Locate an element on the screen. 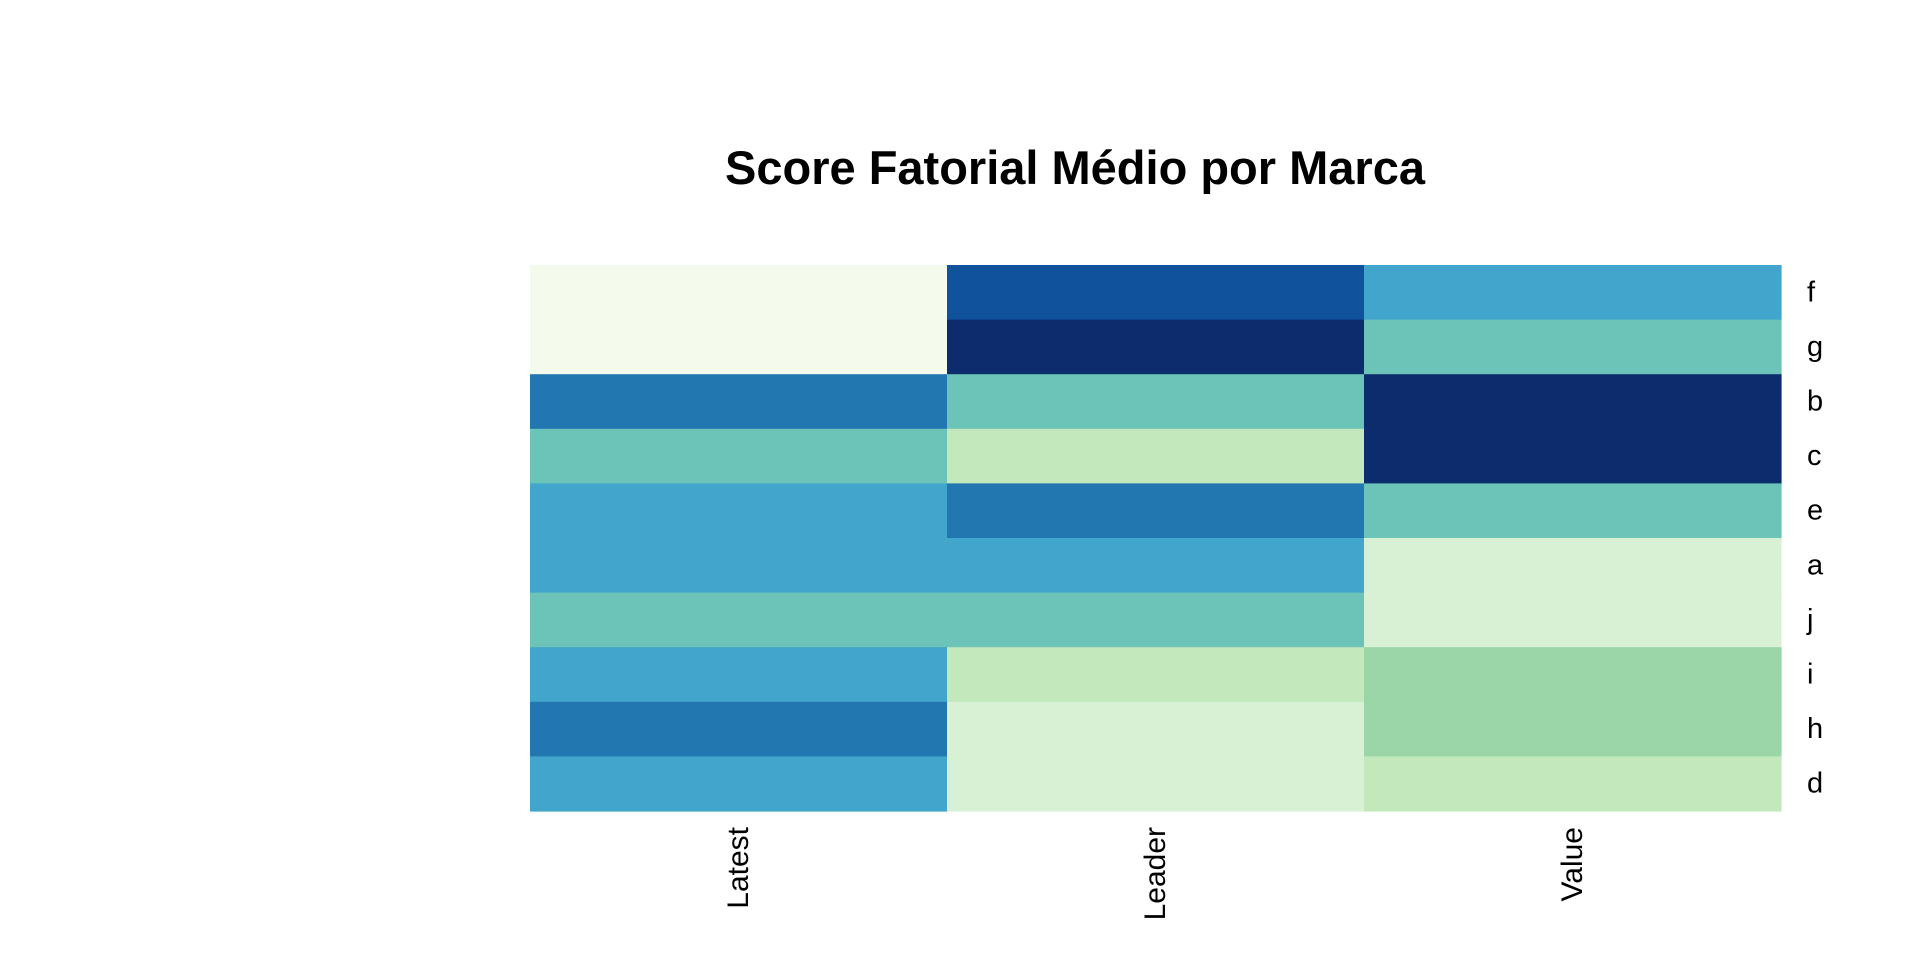  column-label-leader: Leader is located at coordinates (1155, 873).